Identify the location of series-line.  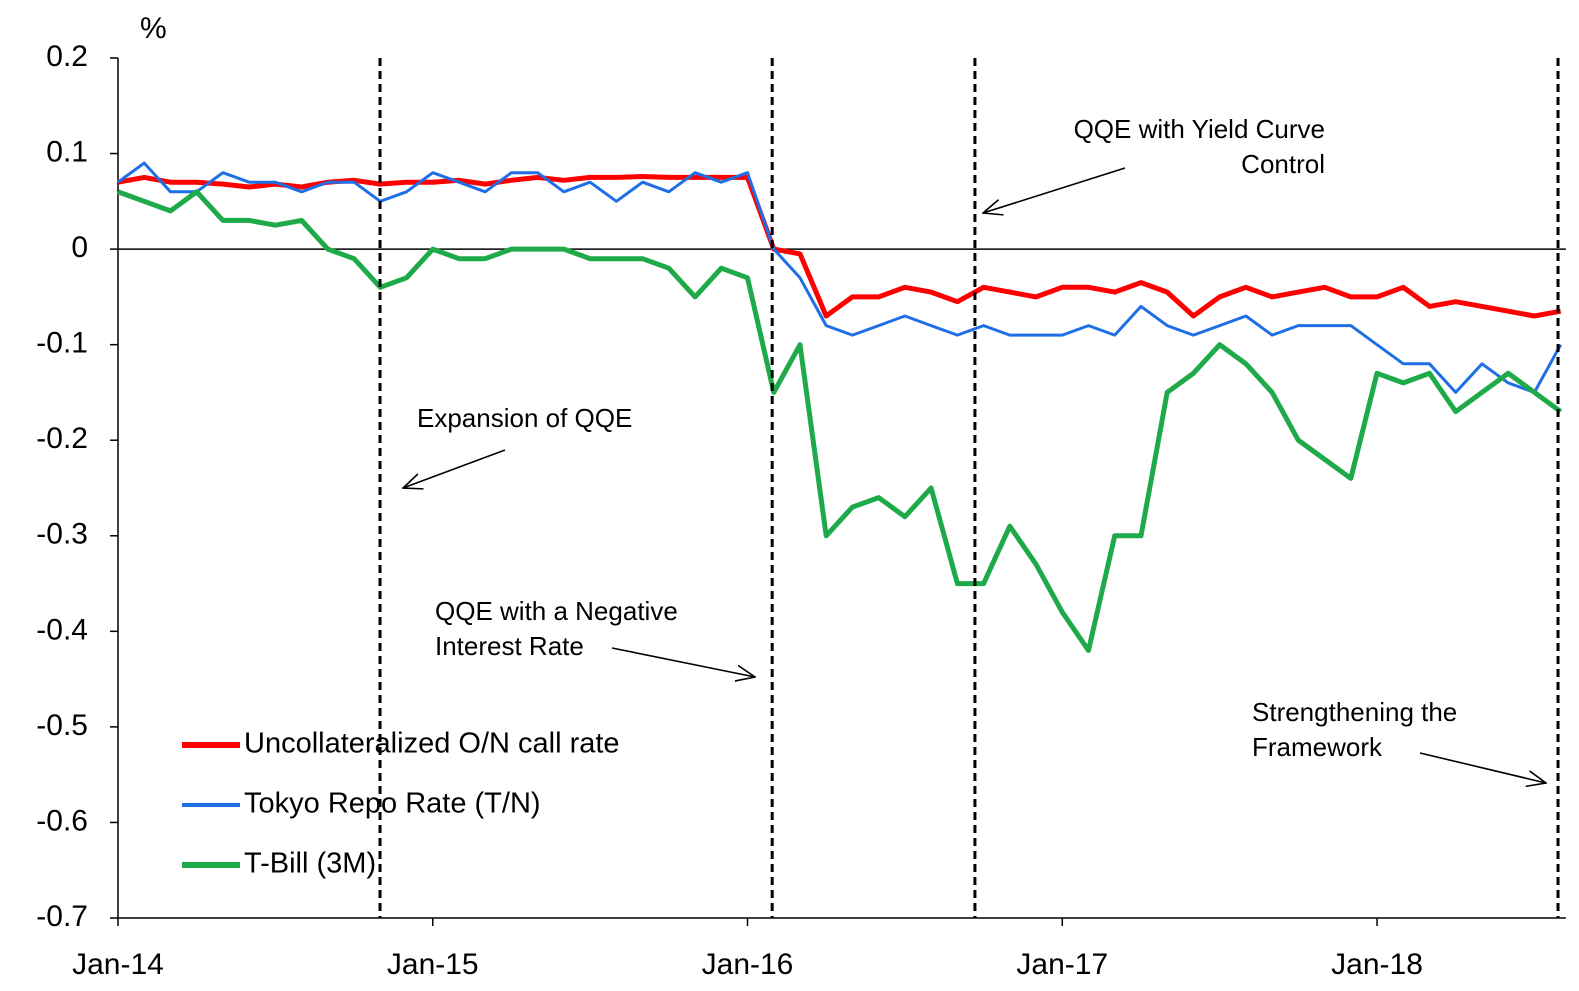
(839, 246).